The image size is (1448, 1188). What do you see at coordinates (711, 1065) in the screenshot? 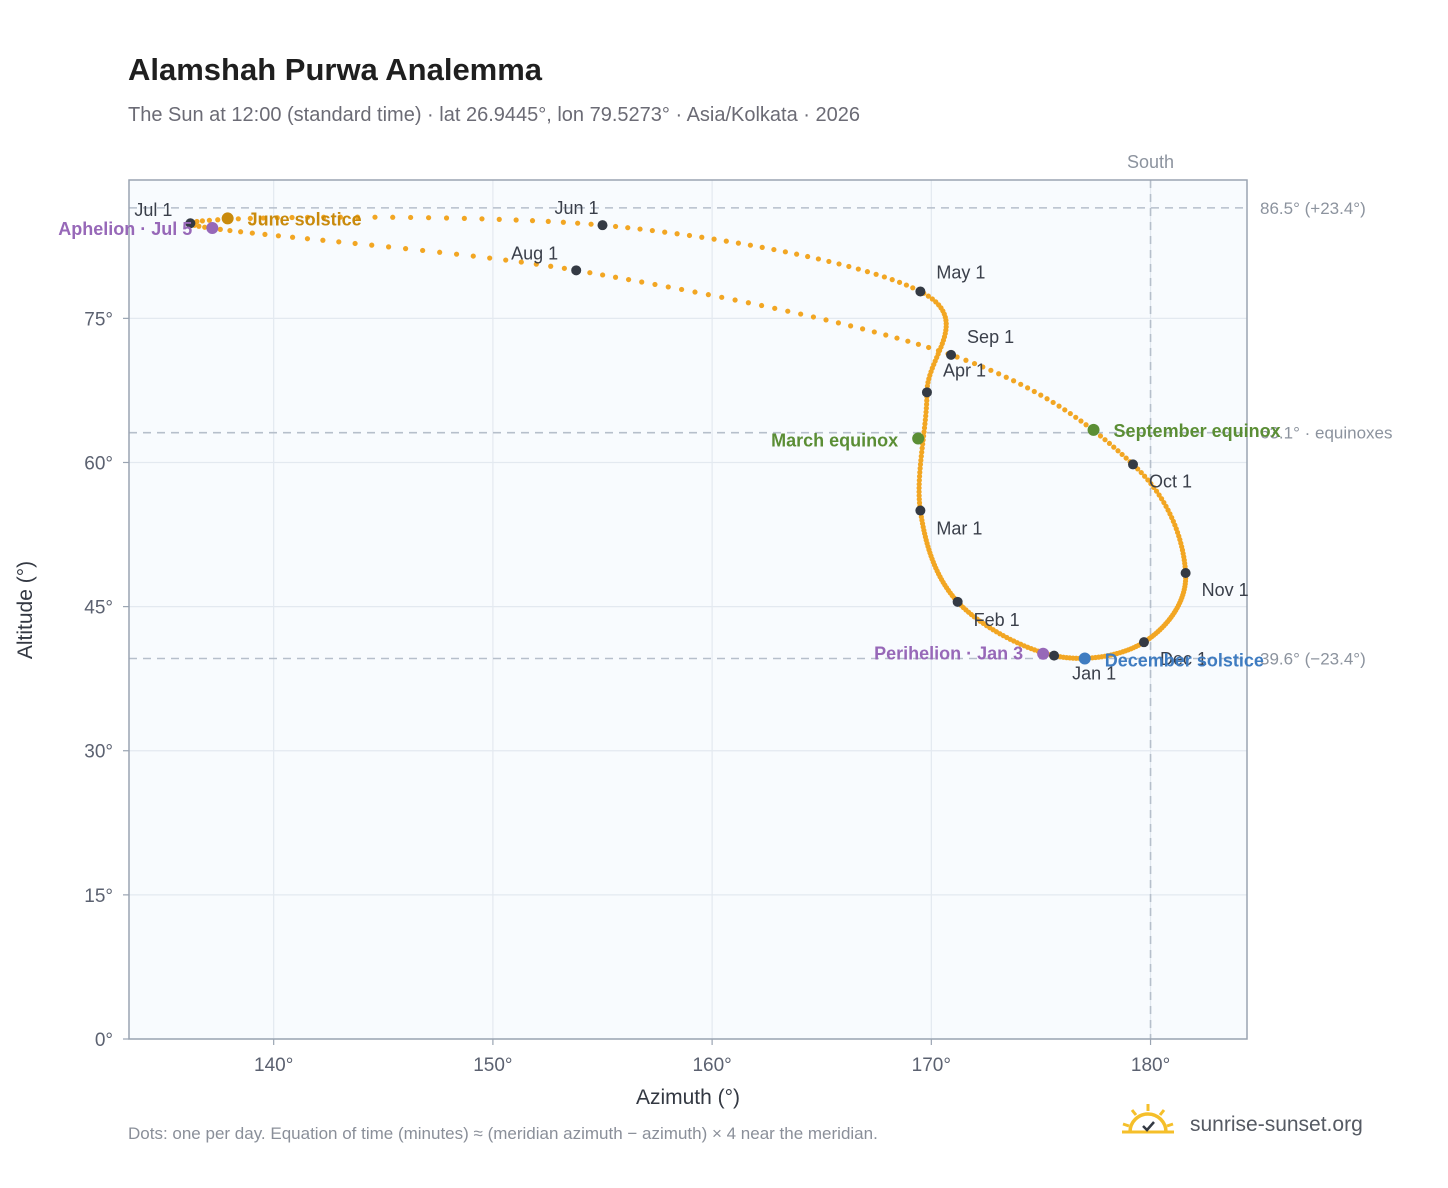
I see `x-tick-label: 160°` at bounding box center [711, 1065].